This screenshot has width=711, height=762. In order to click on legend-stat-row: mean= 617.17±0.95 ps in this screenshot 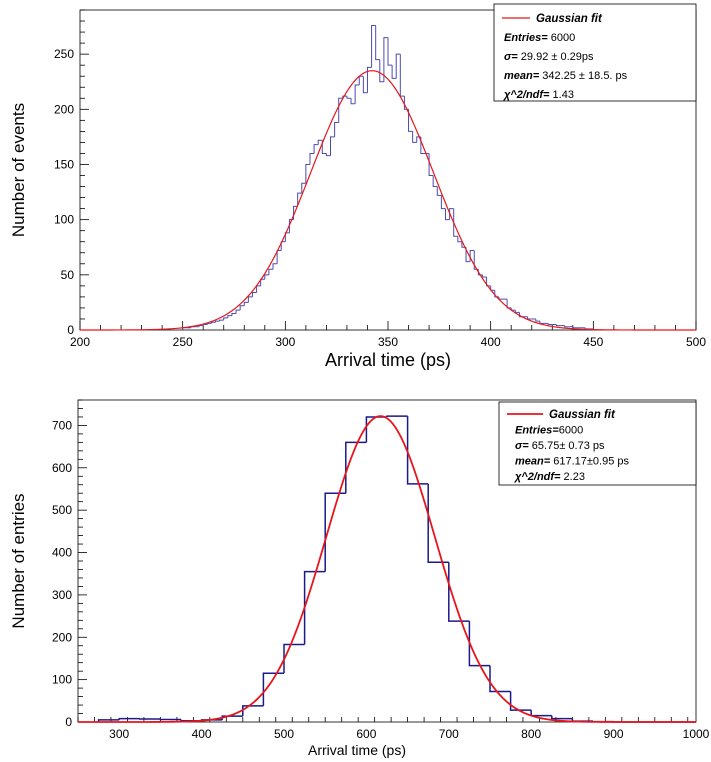, I will do `click(572, 462)`.